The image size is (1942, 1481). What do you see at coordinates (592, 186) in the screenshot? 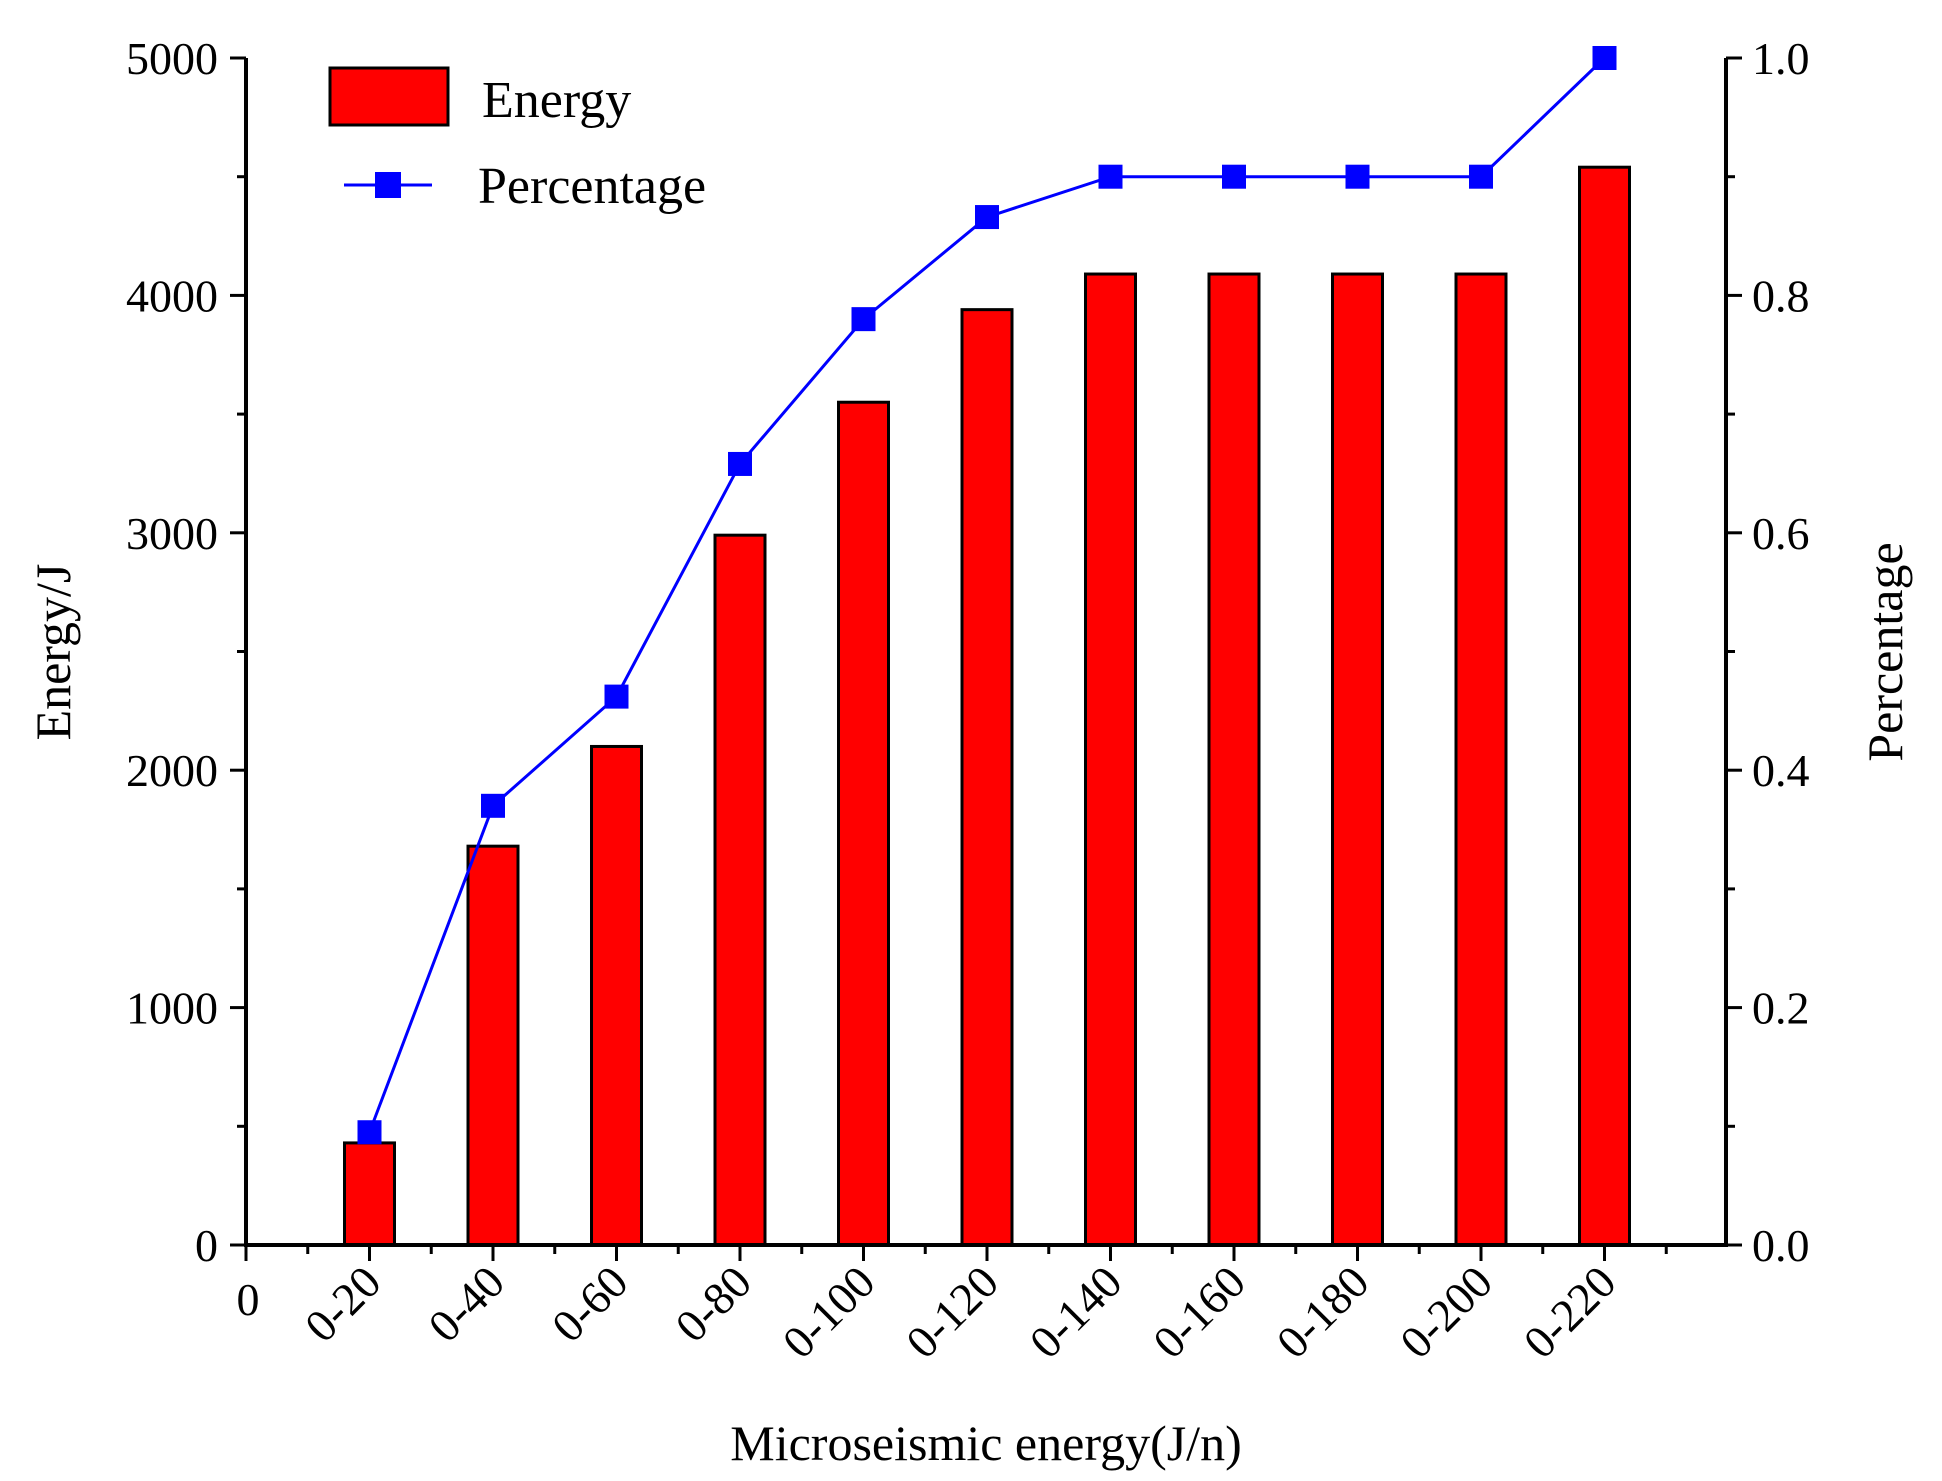
I see `legend-percentage-label: Percentage` at bounding box center [592, 186].